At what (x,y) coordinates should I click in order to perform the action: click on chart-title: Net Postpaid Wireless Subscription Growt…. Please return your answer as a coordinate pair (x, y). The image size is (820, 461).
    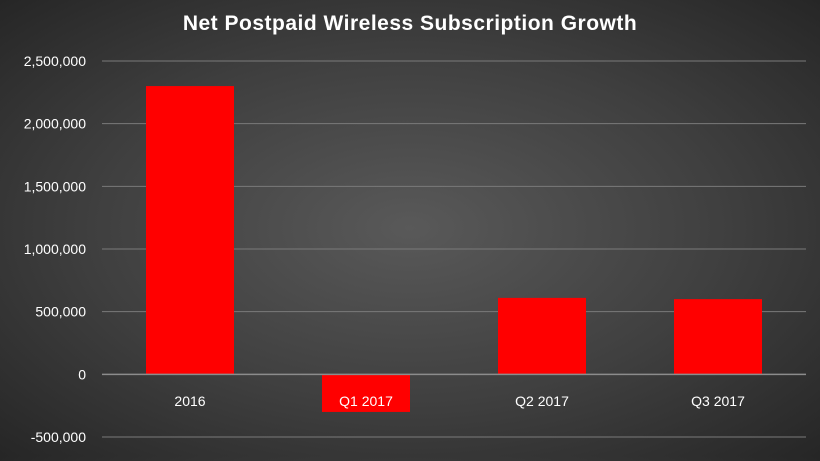
    Looking at the image, I should click on (410, 23).